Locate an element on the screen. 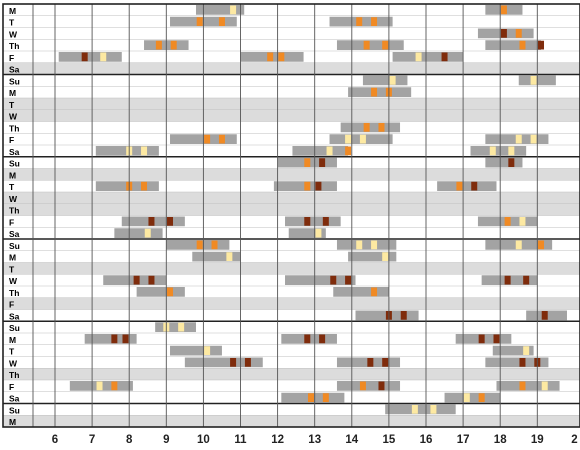 Image resolution: width=580 pixels, height=450 pixels. x-tick-label: 15 is located at coordinates (389, 440).